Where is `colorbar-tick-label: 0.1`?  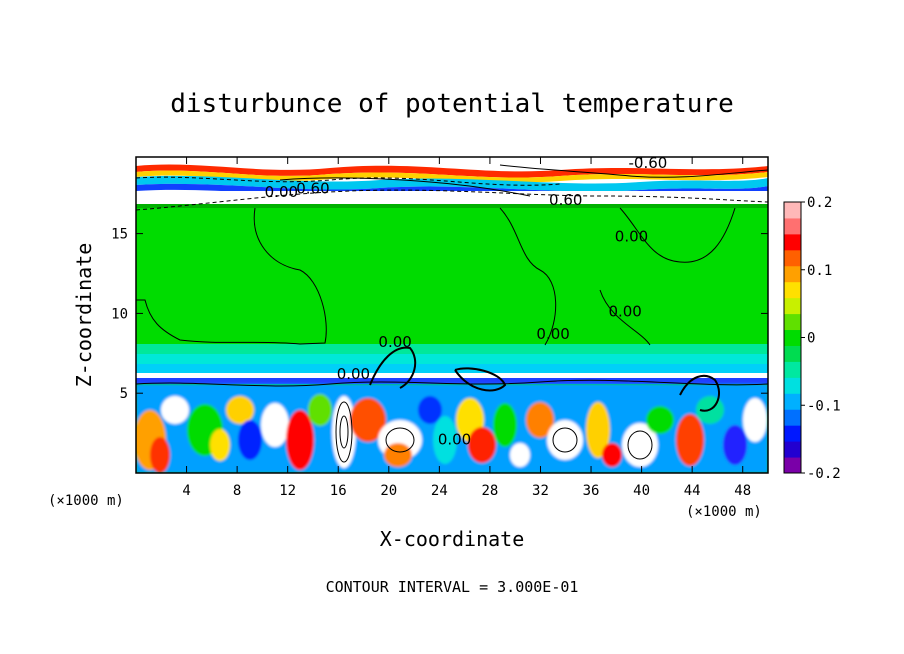 colorbar-tick-label: 0.1 is located at coordinates (819, 271).